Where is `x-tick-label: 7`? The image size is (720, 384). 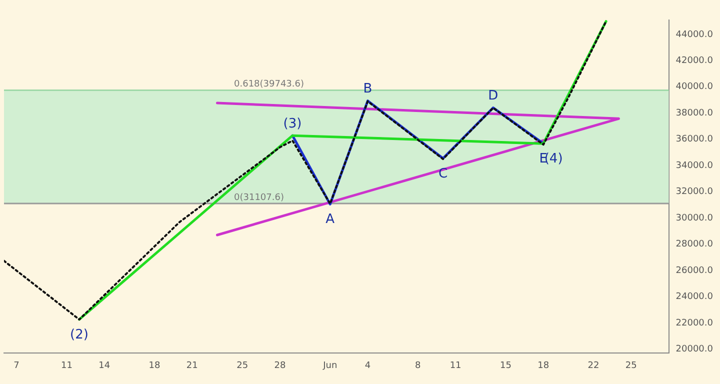 x-tick-label: 7 is located at coordinates (17, 365).